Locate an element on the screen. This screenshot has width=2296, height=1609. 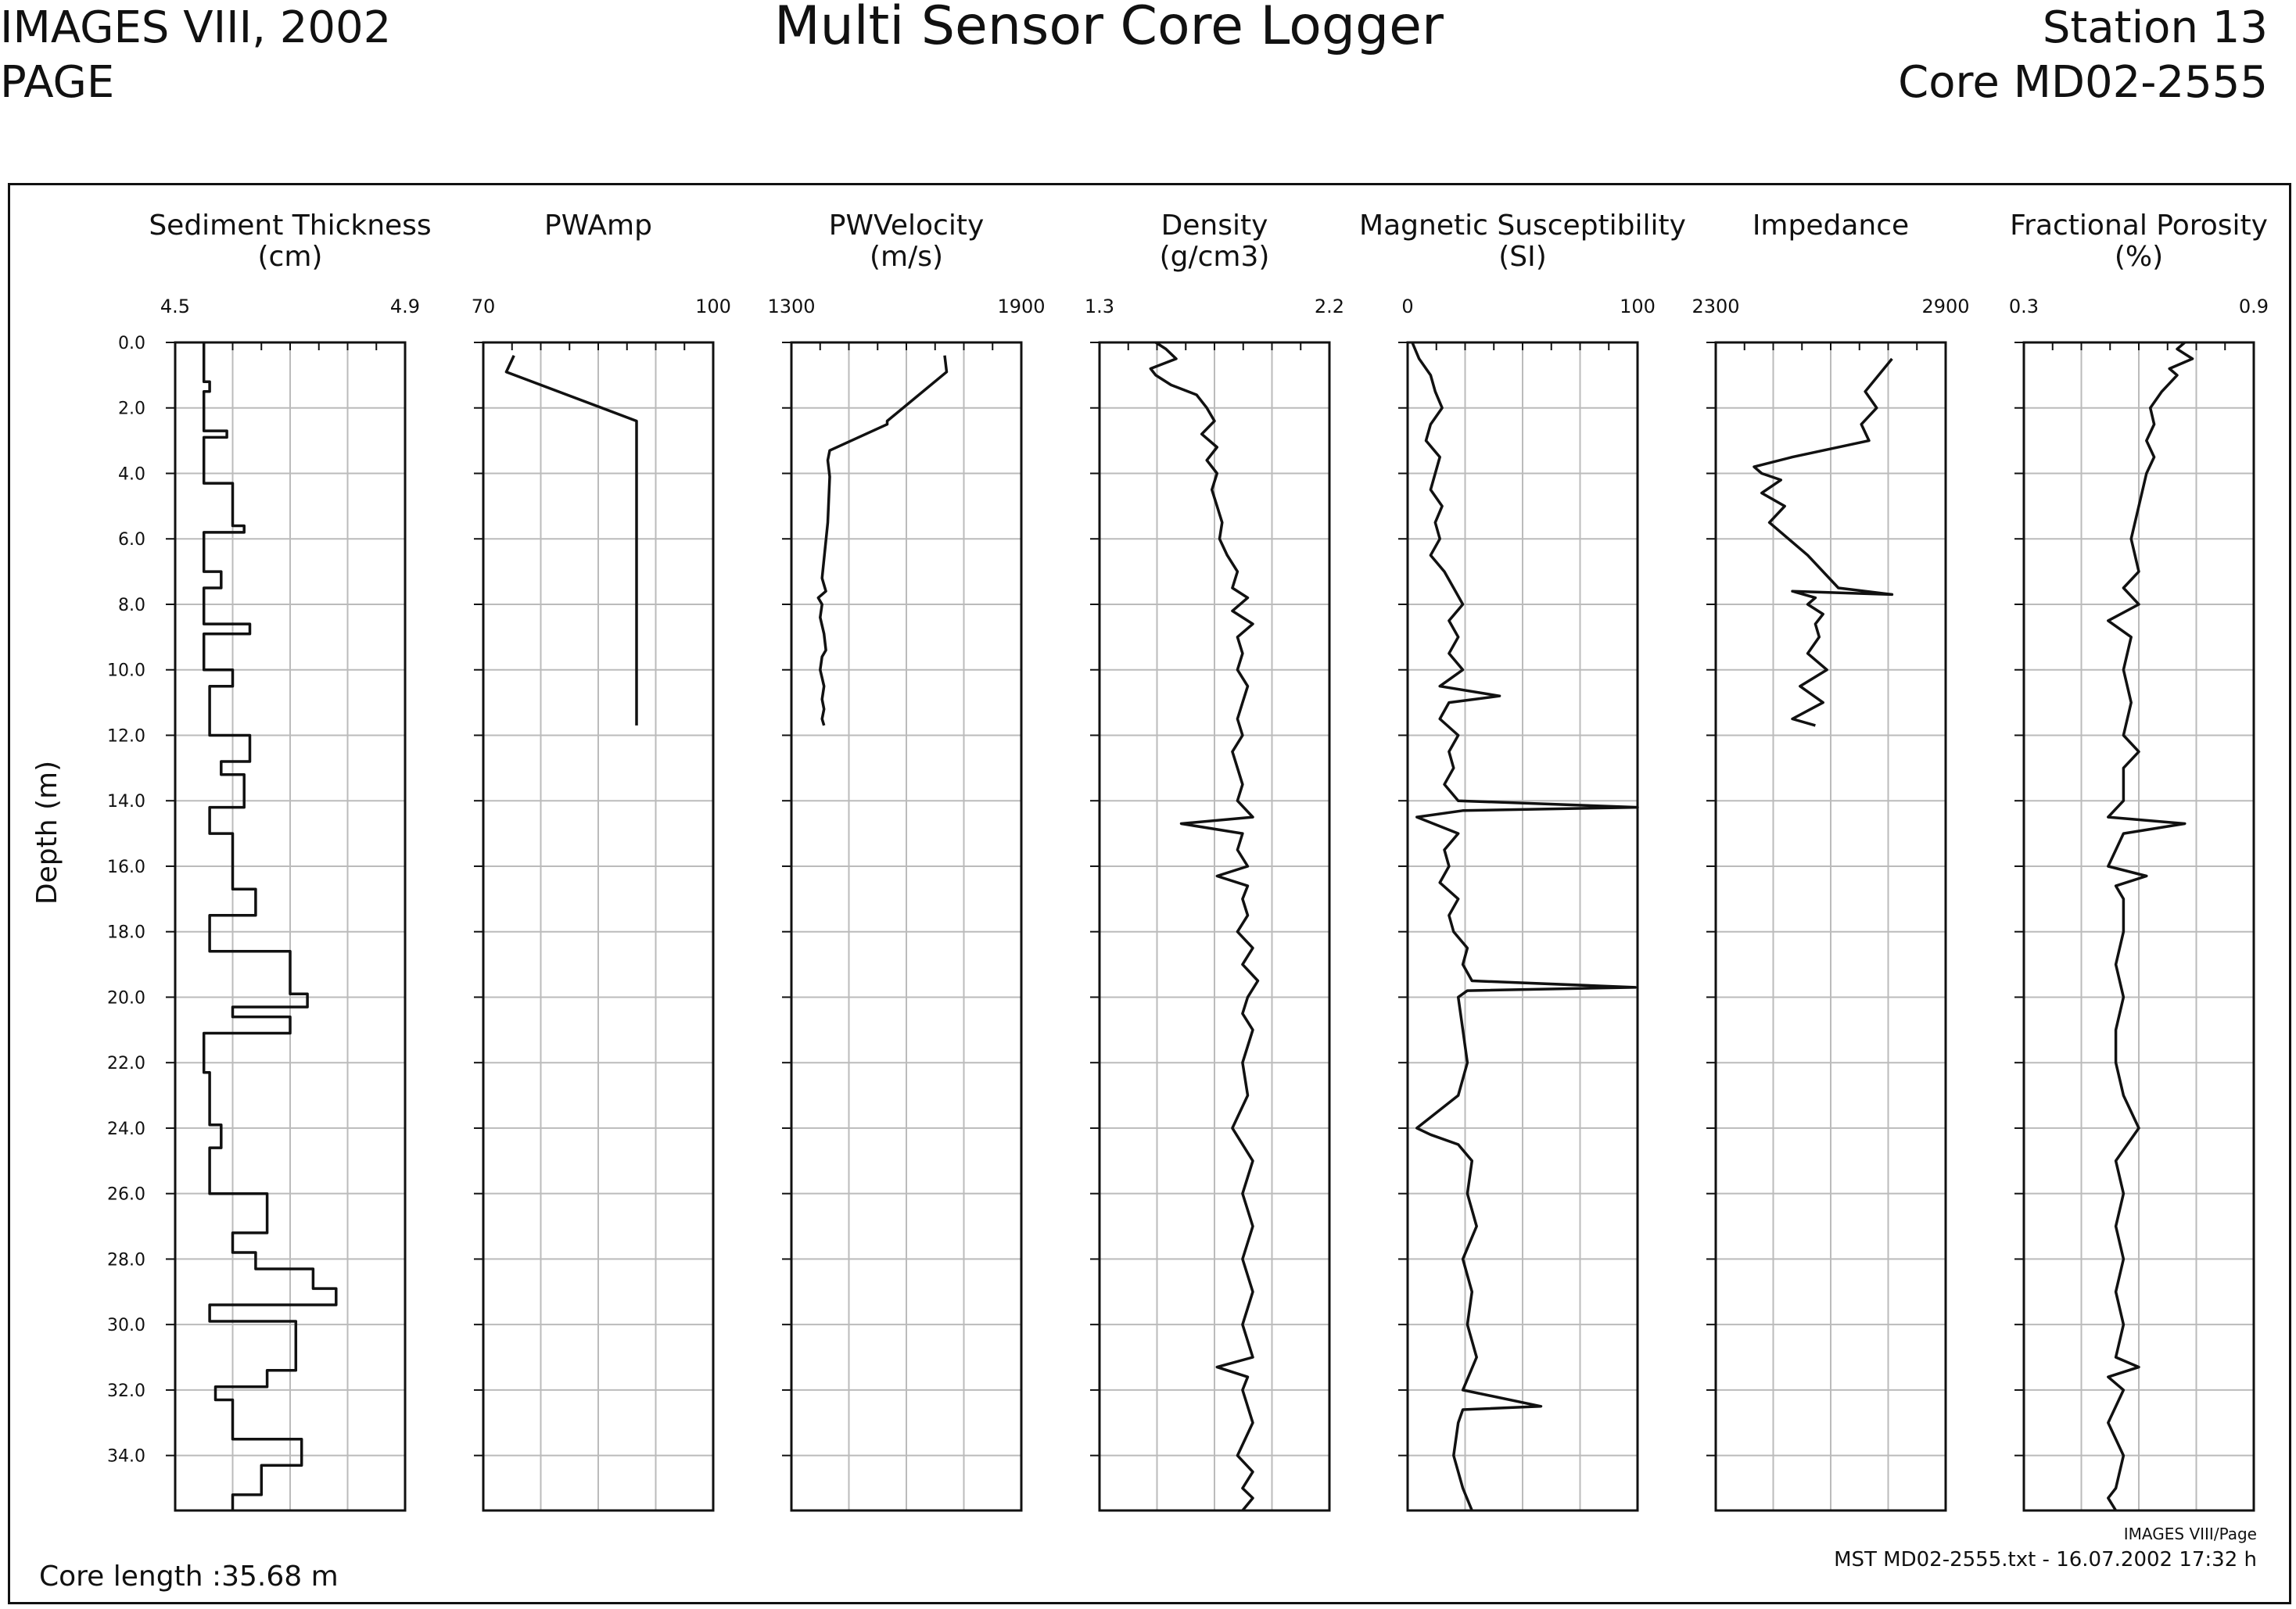
track-5-min-label: 0 is located at coordinates (1407, 306).